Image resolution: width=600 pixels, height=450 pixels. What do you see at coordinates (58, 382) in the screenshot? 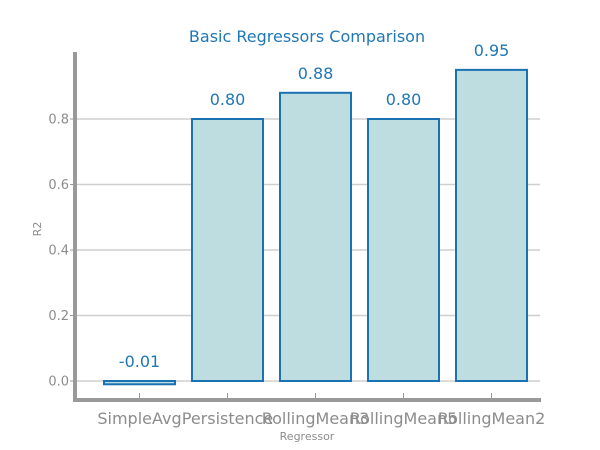
I see `y-tick-label: 0.0` at bounding box center [58, 382].